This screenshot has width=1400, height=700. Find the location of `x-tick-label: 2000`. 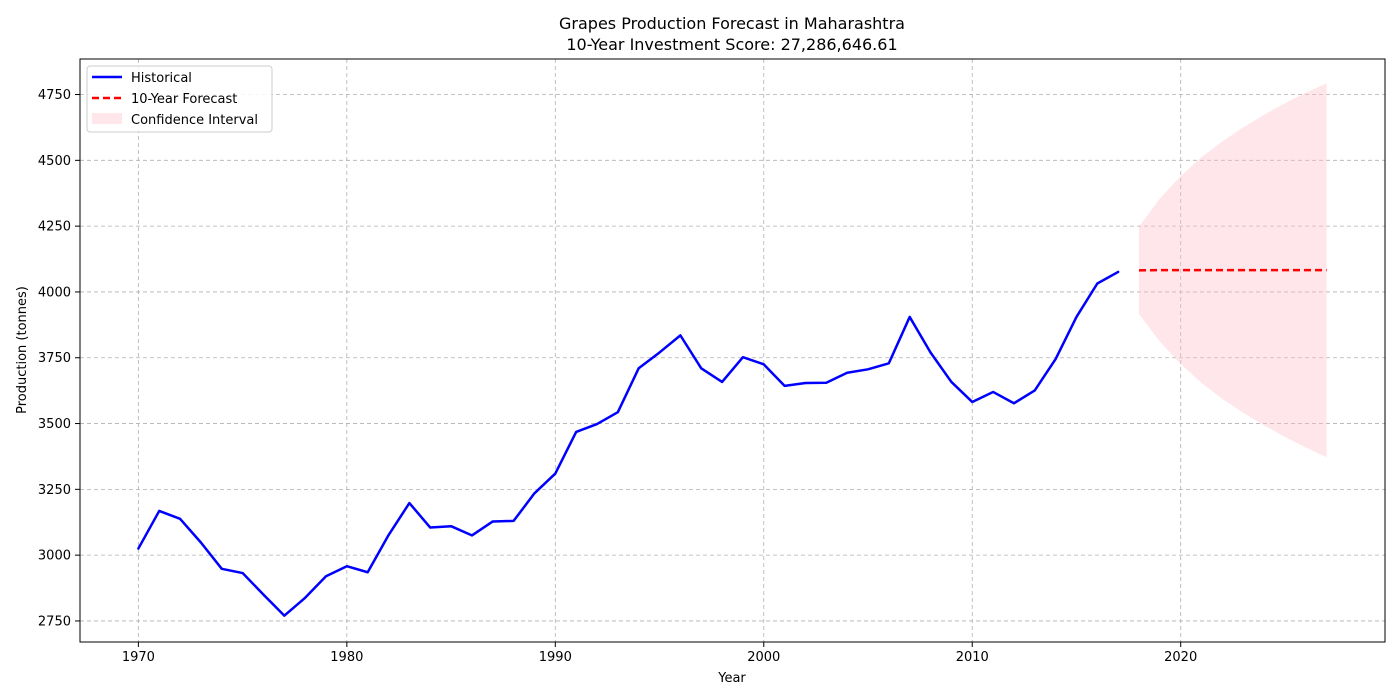

x-tick-label: 2000 is located at coordinates (763, 657).